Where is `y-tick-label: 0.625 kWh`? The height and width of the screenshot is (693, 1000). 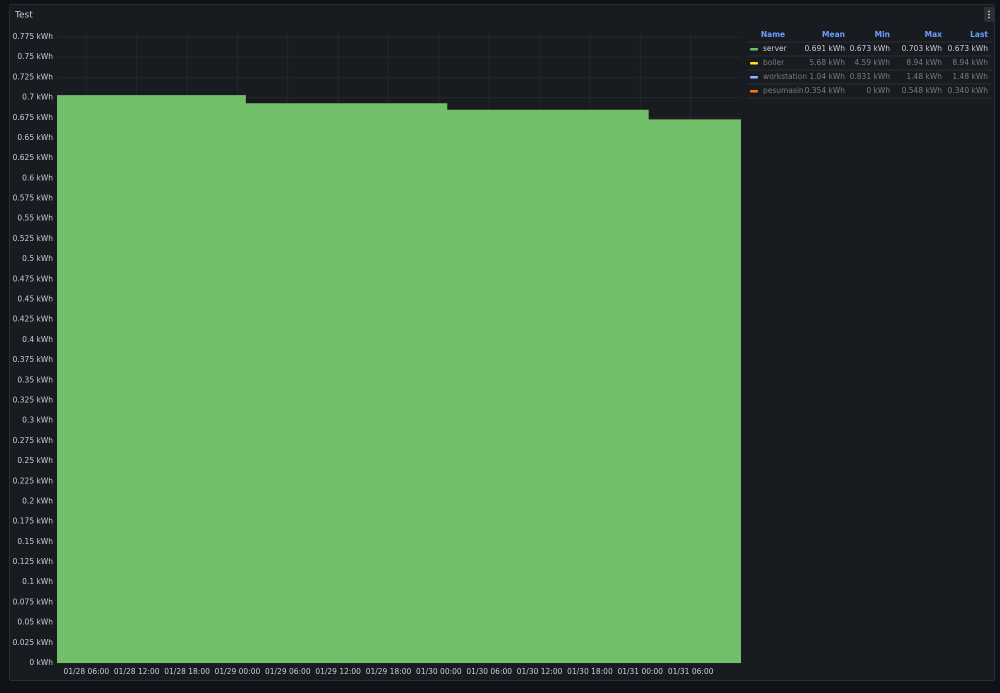 y-tick-label: 0.625 kWh is located at coordinates (33, 157).